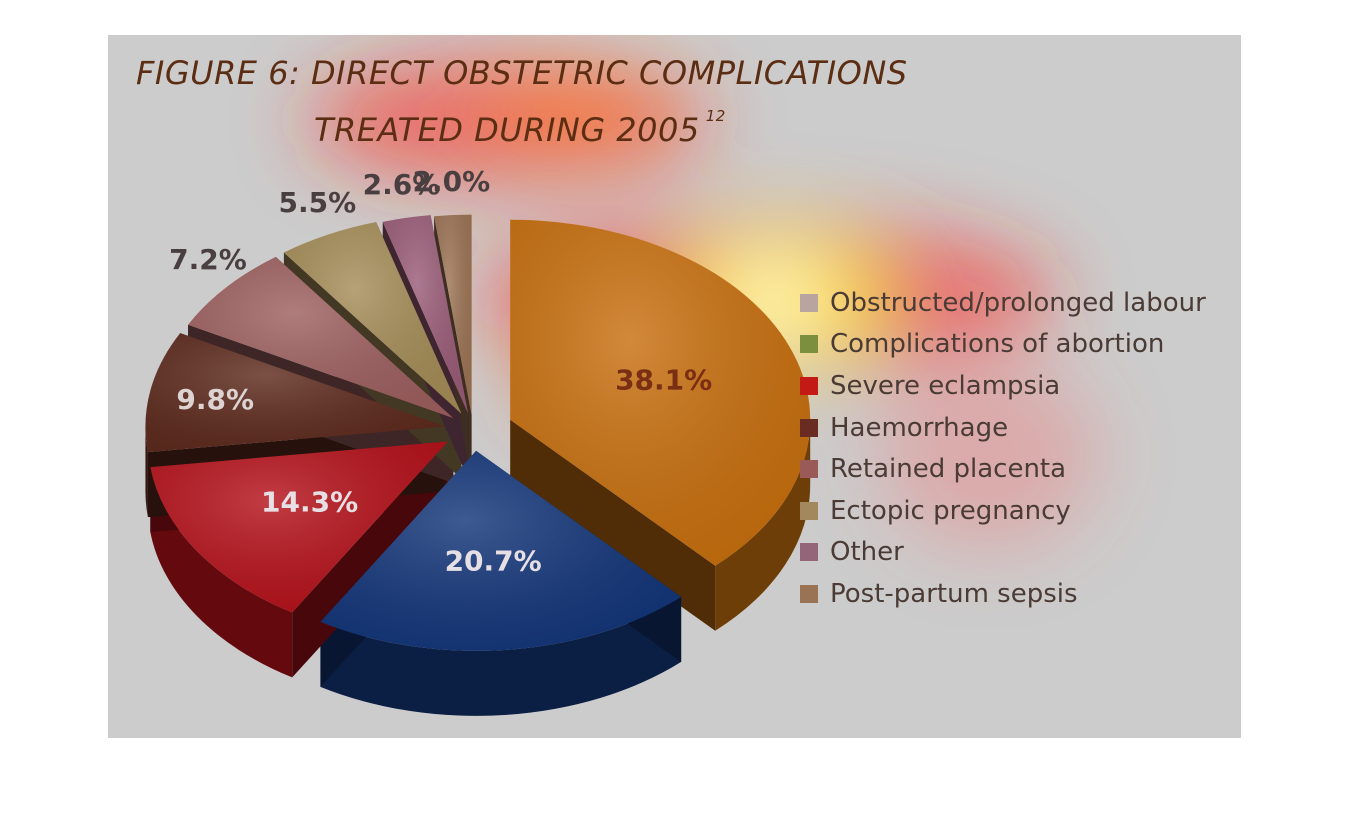 The width and height of the screenshot is (1350, 832). I want to click on legend-item: Obstructed/prolonged labour, so click(1003, 303).